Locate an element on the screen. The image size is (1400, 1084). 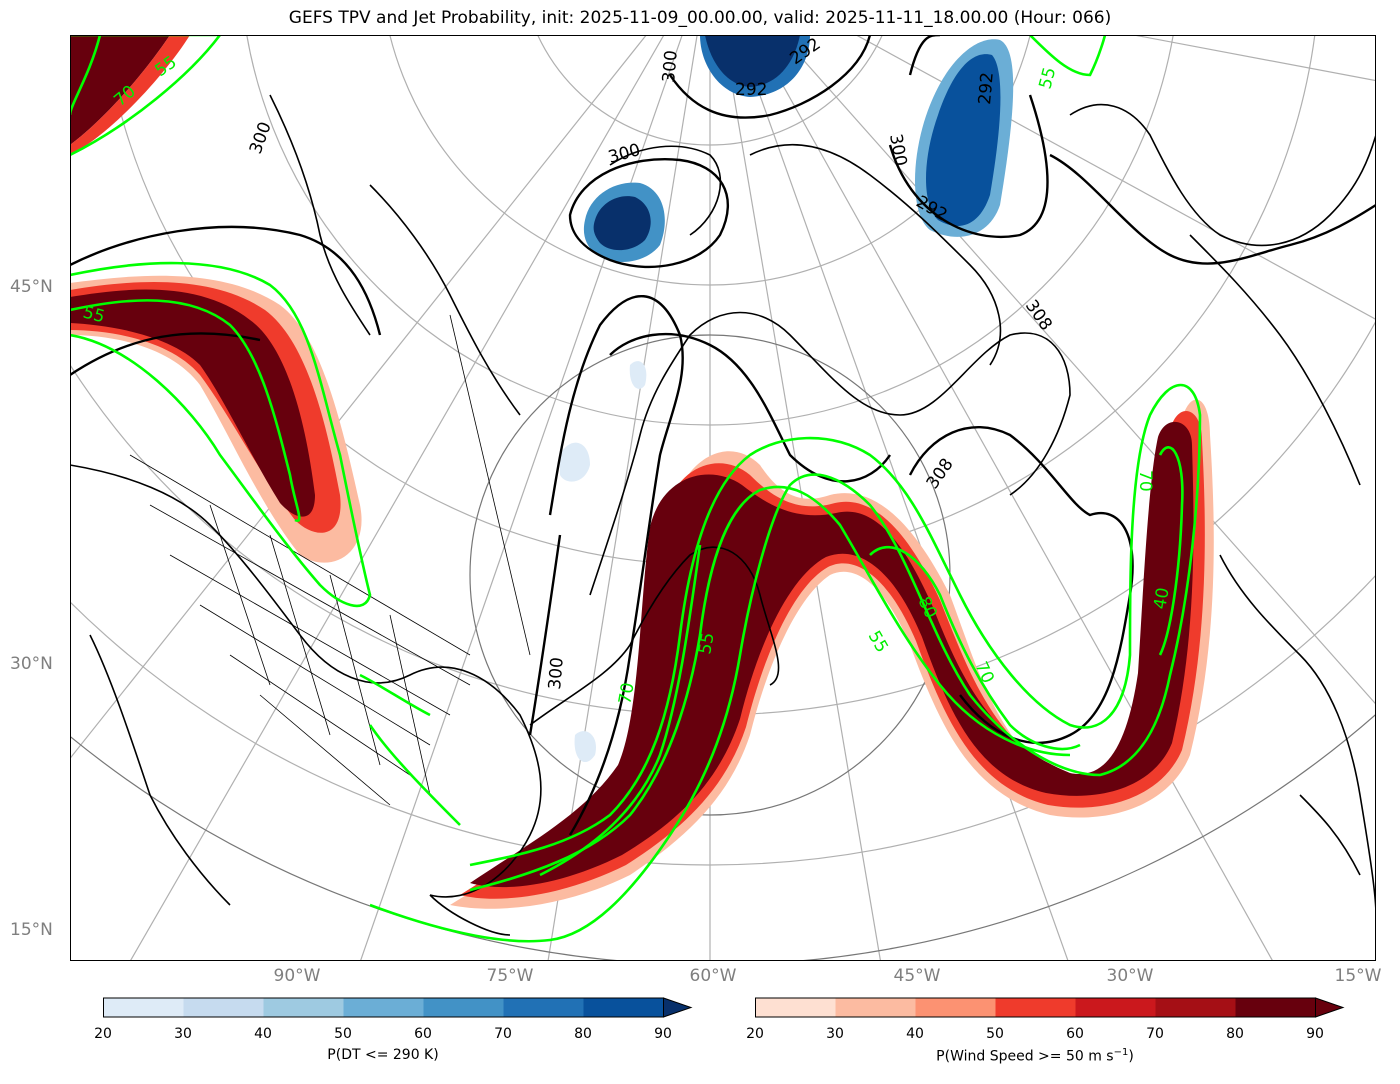
wind-label-text: P(Wind Speed >= 50 m s is located at coordinates (1025, 1056).